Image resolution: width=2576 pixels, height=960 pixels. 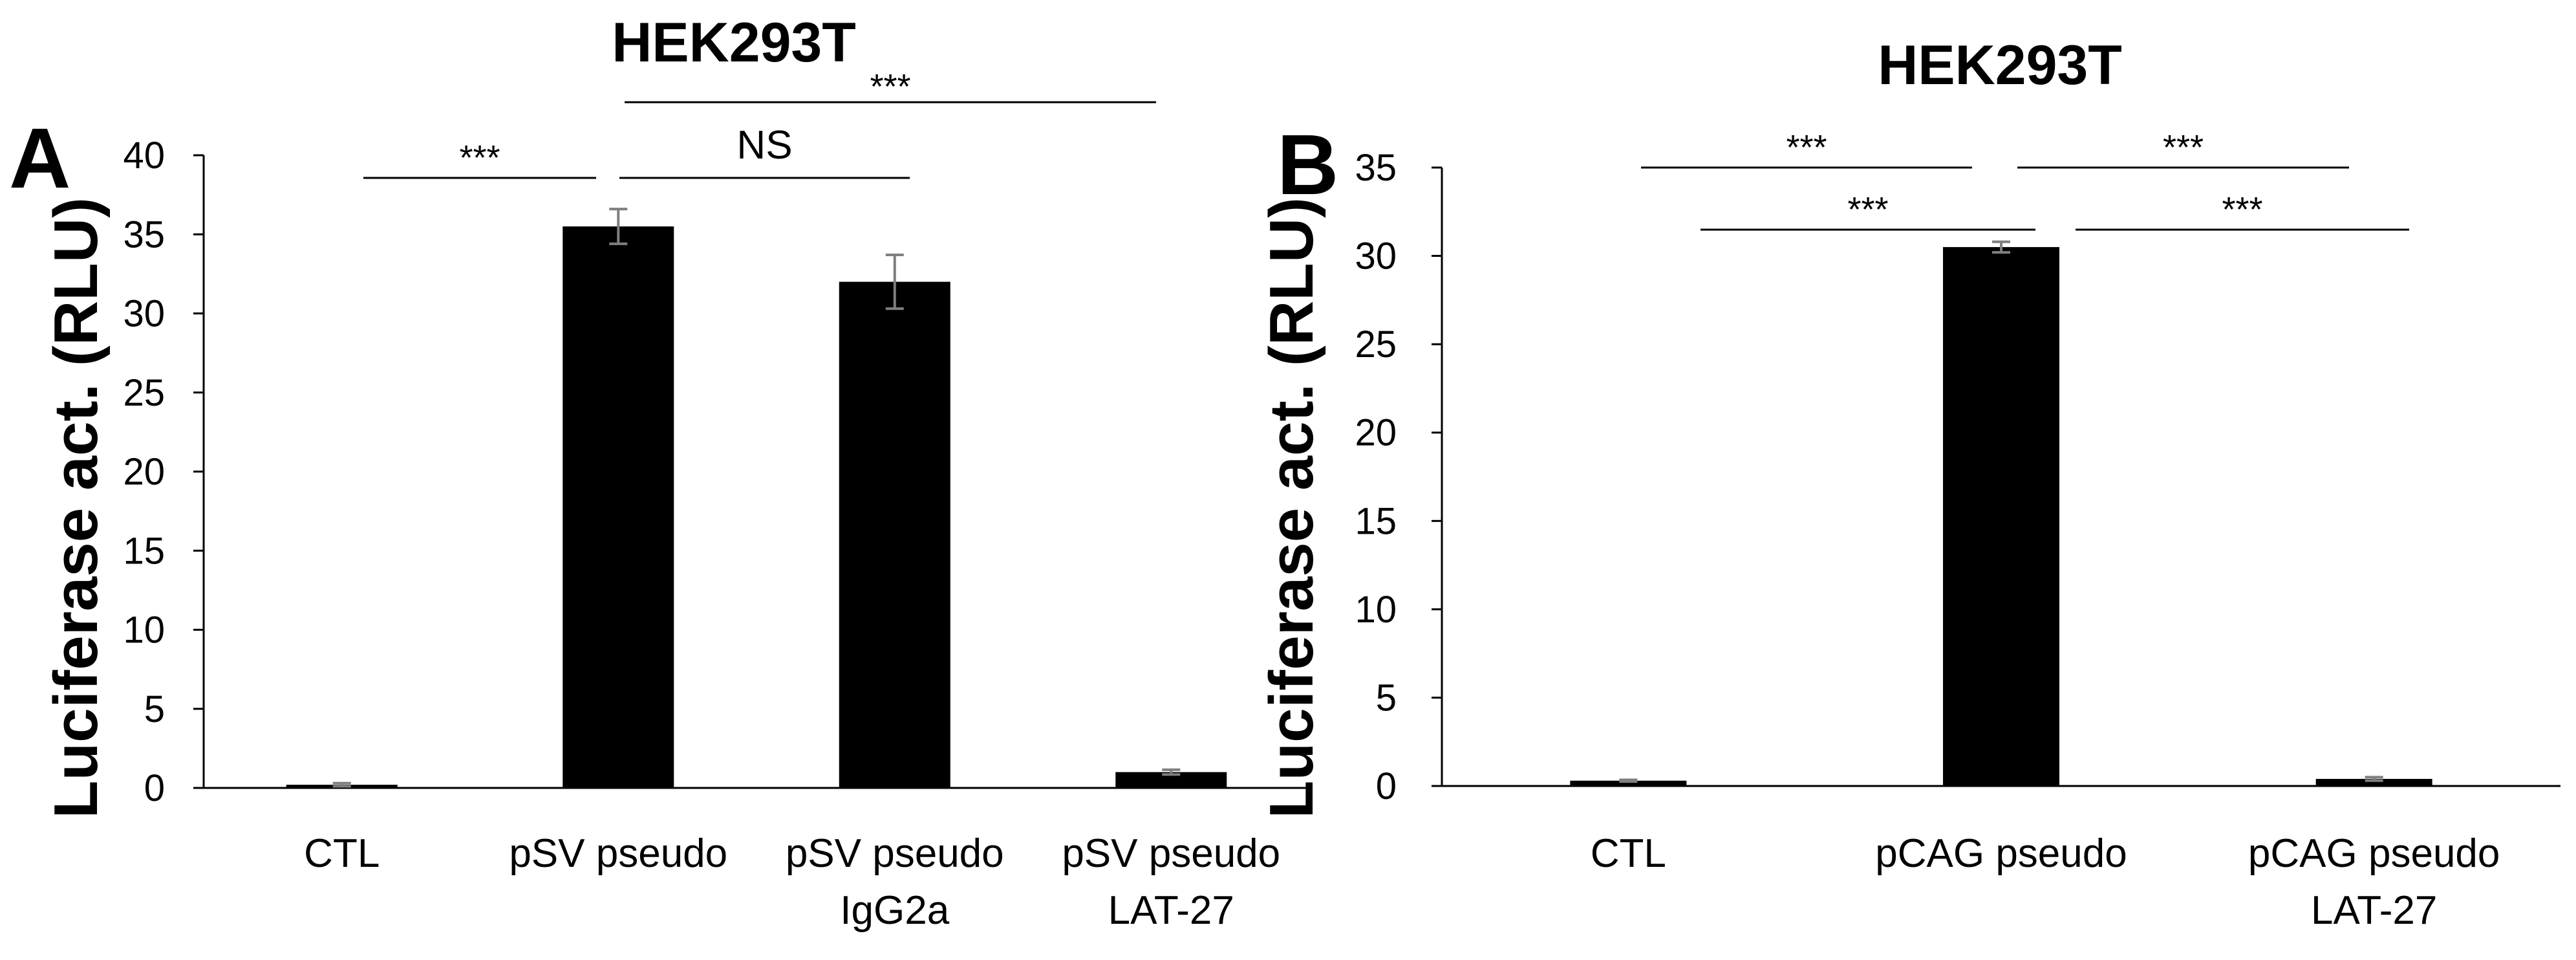 I want to click on panel-b-letter: B, so click(x=1307, y=164).